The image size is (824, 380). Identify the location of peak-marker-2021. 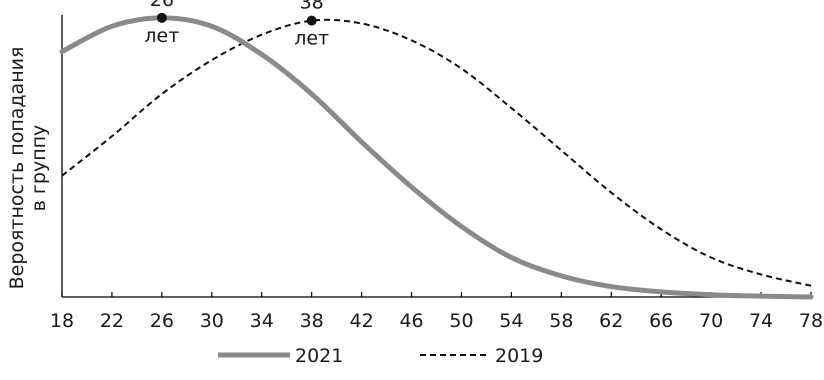
(161, 17).